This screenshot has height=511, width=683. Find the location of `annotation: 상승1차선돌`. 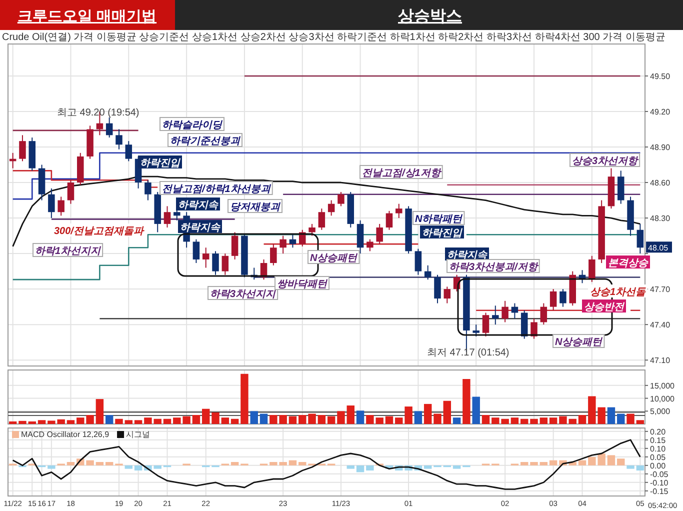

annotation: 상승1차선돌 is located at coordinates (618, 292).